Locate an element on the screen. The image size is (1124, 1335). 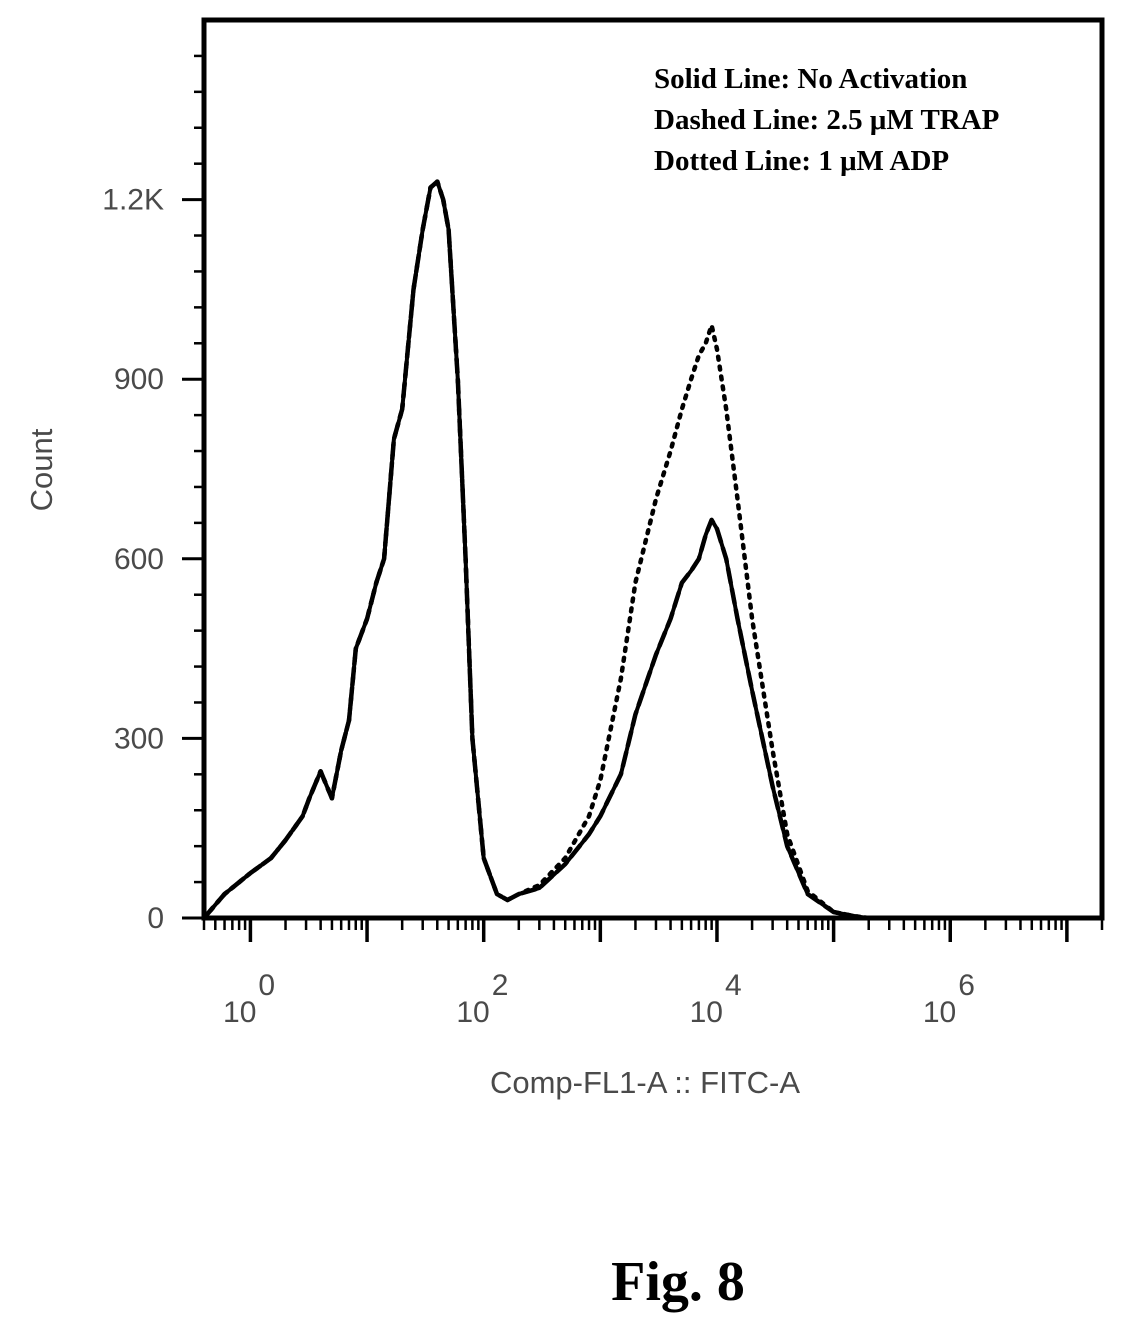
x-tick-exponent: 4 is located at coordinates (733, 985).